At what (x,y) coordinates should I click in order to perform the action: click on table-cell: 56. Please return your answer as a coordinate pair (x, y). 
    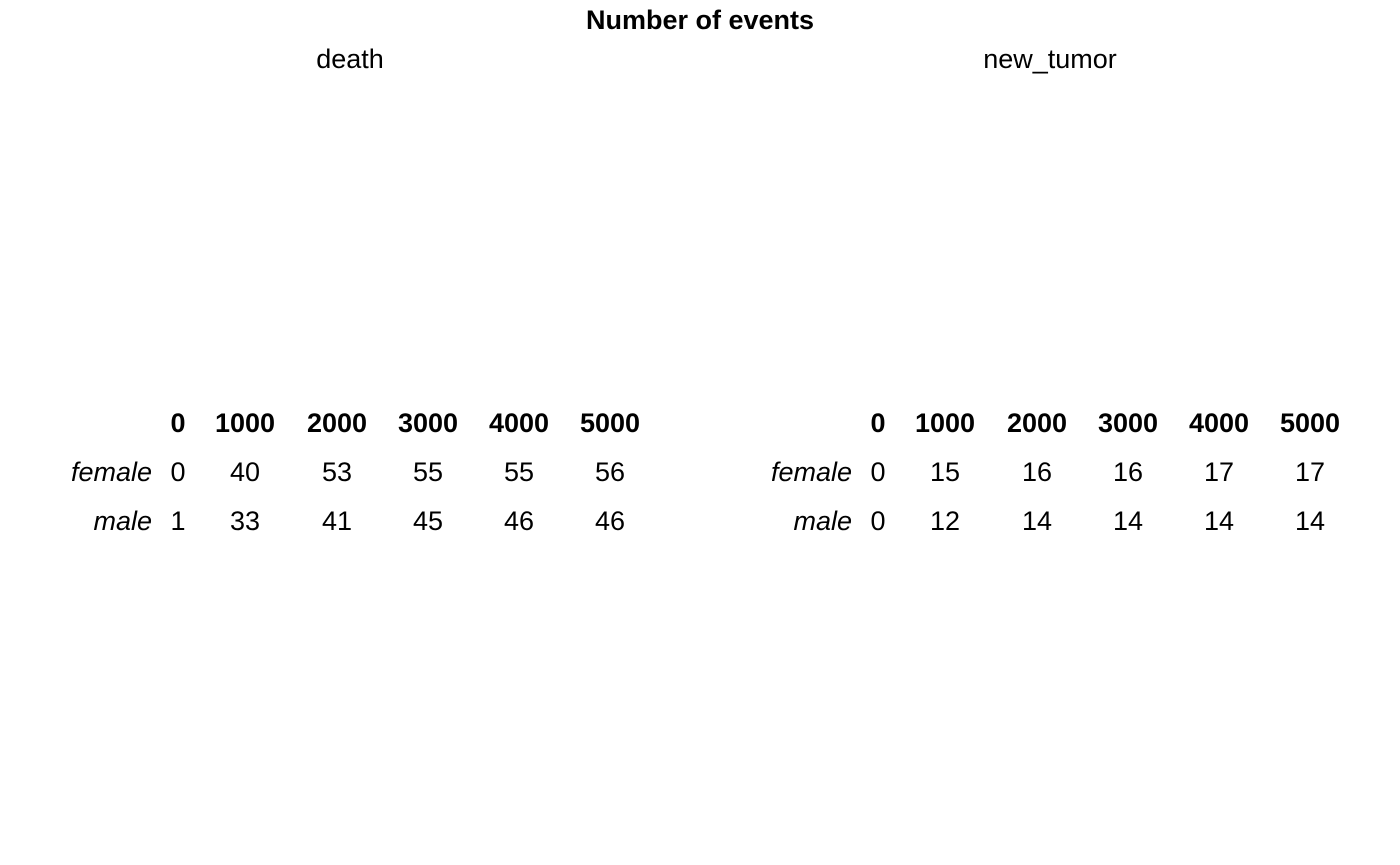
    Looking at the image, I should click on (610, 472).